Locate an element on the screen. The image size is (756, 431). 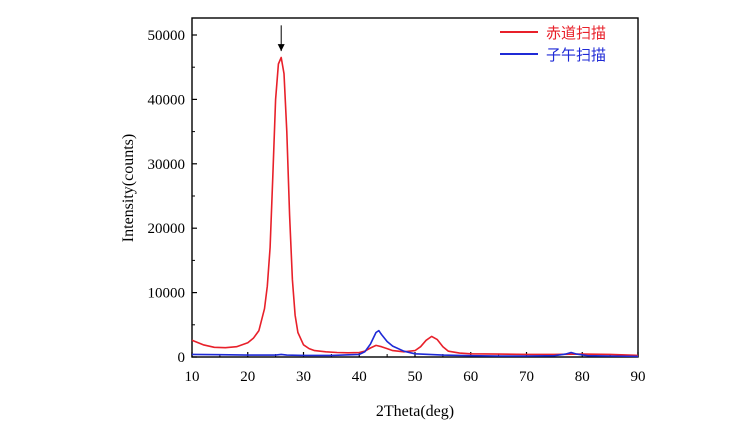
x-axis-title: 2Theta(deg) is located at coordinates (415, 411).